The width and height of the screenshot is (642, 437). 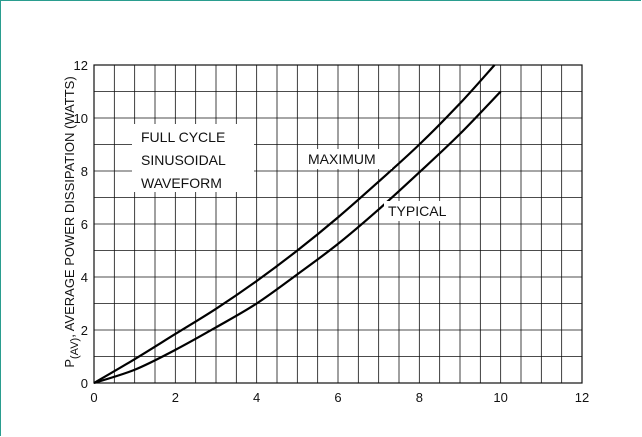 What do you see at coordinates (500, 397) in the screenshot?
I see `x-tick-label: 10` at bounding box center [500, 397].